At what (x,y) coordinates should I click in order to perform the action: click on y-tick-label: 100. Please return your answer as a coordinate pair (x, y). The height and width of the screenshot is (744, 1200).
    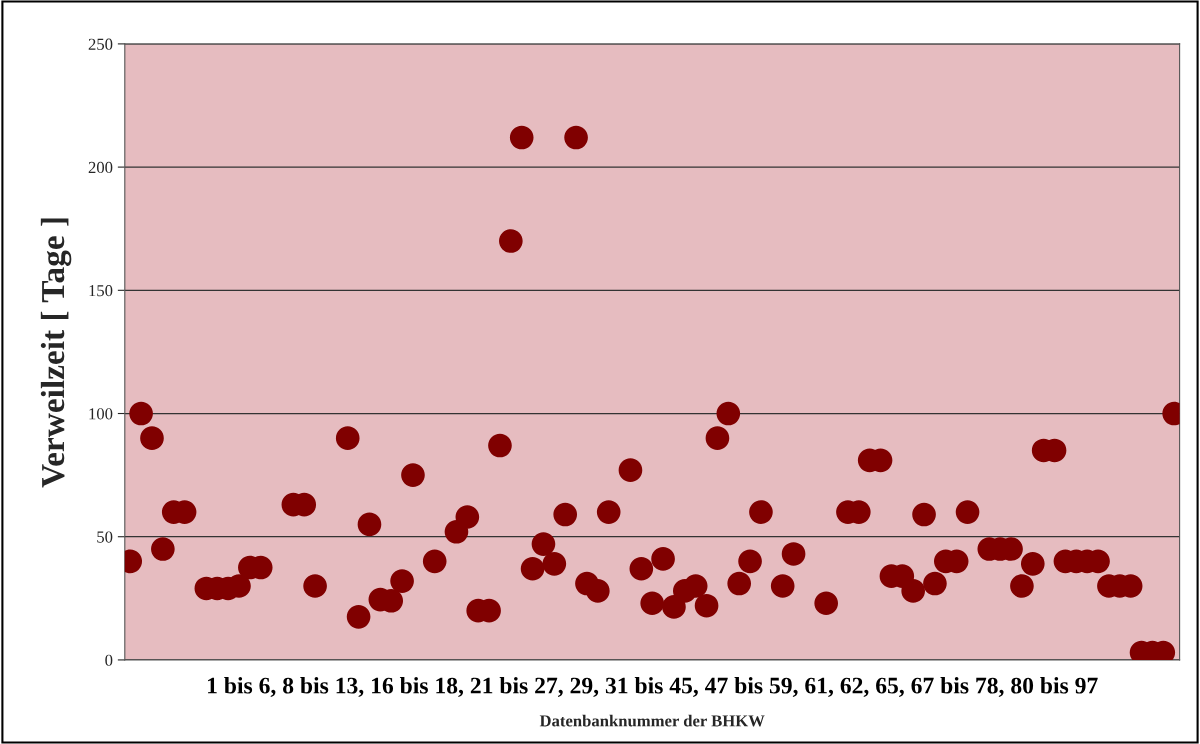
    Looking at the image, I should click on (101, 414).